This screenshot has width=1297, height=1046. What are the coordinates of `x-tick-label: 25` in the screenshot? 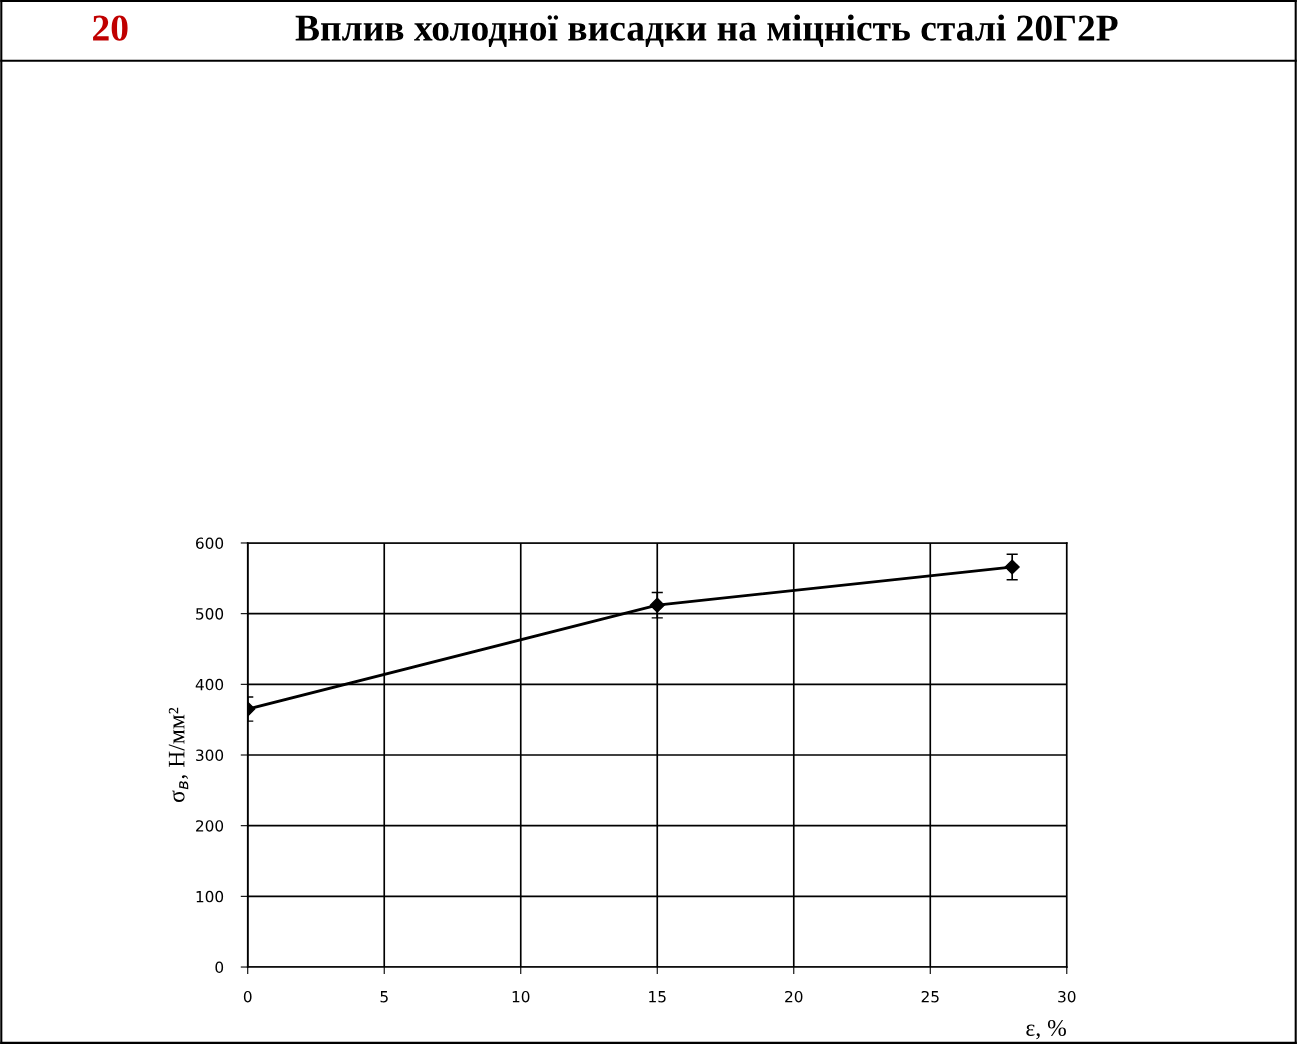 It's located at (930, 996).